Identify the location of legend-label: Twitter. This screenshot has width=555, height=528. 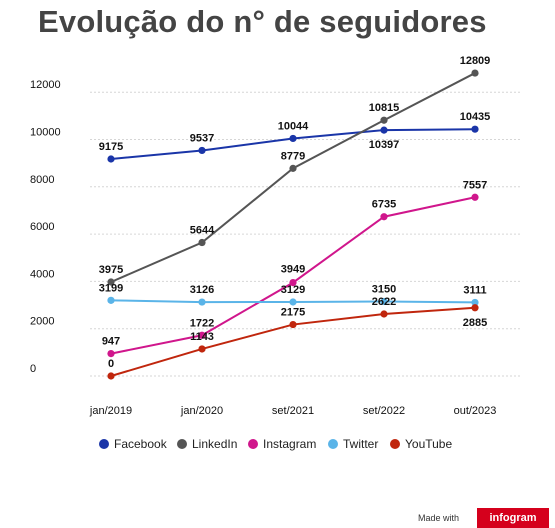
(360, 444).